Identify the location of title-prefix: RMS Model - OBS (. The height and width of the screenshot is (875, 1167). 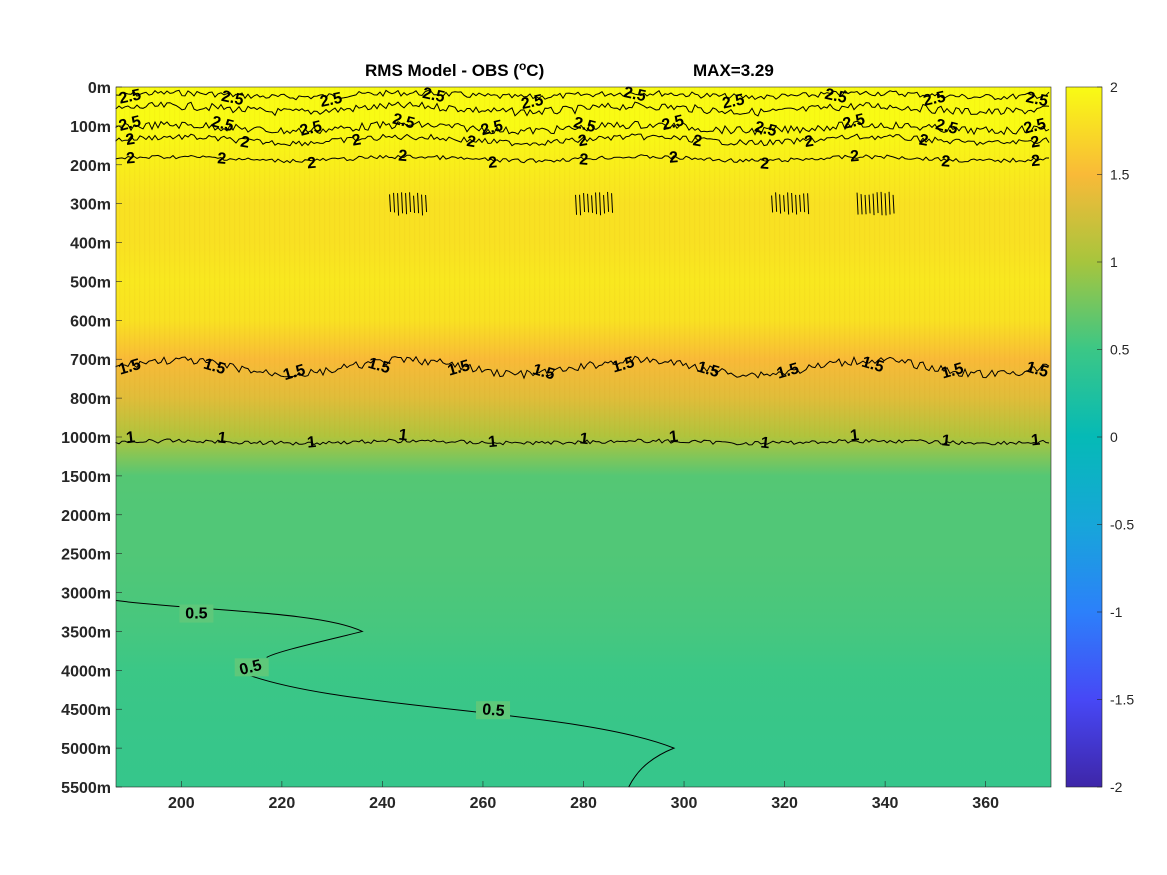
(442, 70).